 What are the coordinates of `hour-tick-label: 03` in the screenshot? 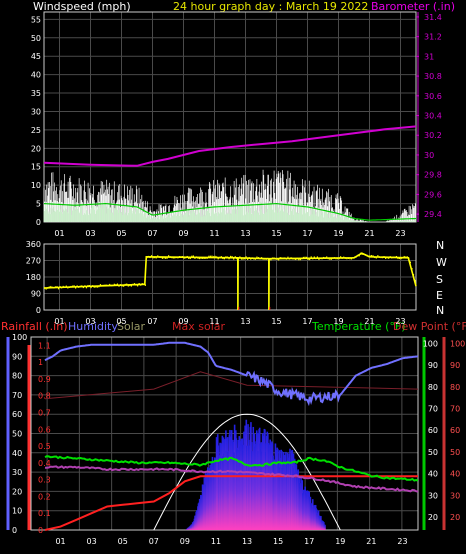 It's located at (90, 233).